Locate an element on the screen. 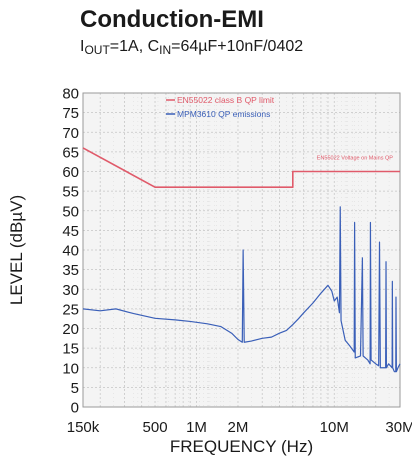  y-tick-label: 30 is located at coordinates (70, 290).